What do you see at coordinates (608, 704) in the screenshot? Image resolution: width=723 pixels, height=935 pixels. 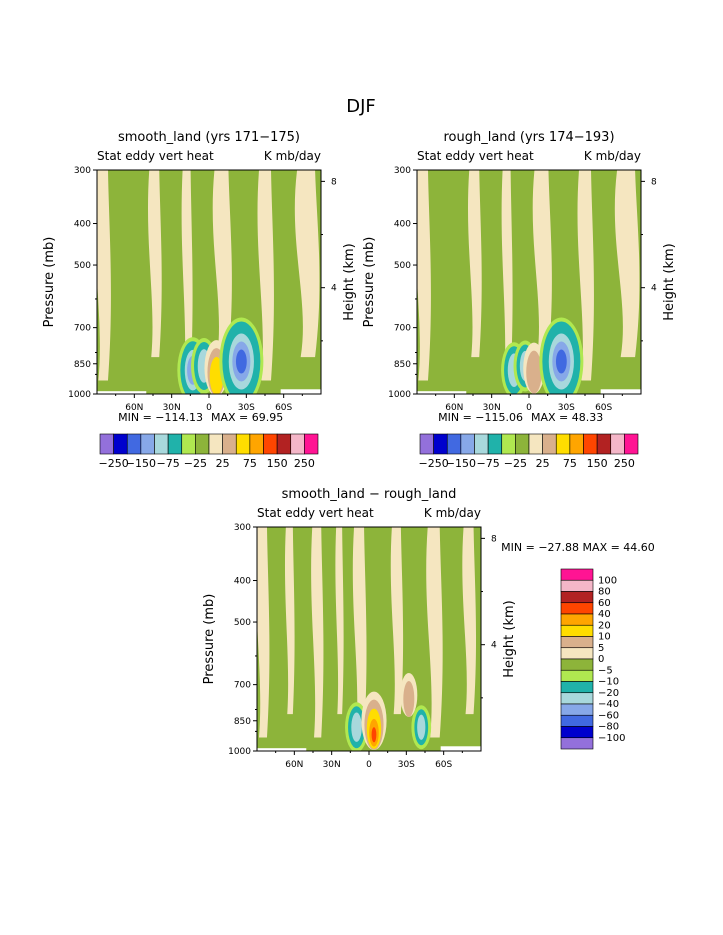 I see `colorbar-label: −40` at bounding box center [608, 704].